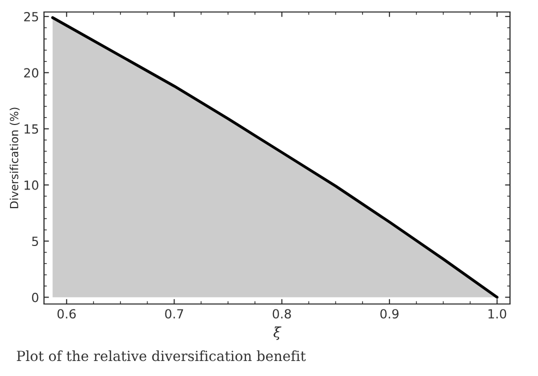 This screenshot has height=376, width=538. I want to click on y-tick-label: 5, so click(35, 241).